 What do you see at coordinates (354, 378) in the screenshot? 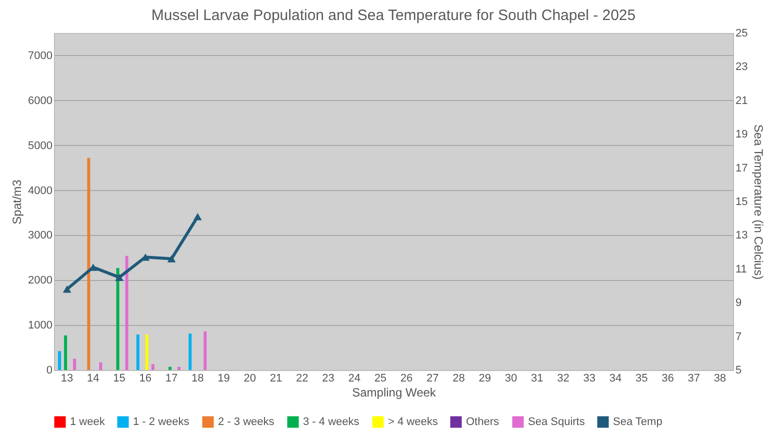
I see `x-tick-label: 24` at bounding box center [354, 378].